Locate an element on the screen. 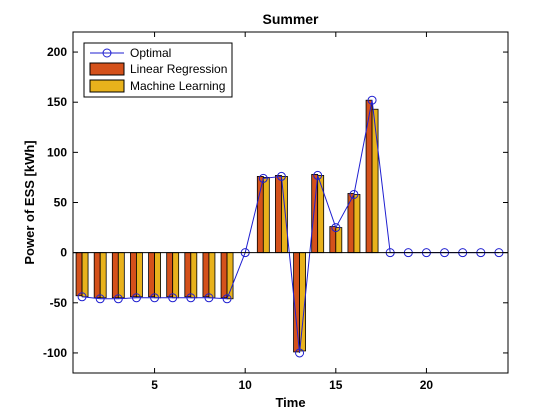 The width and height of the screenshot is (560, 420). legend-machine-learning-label: Machine Learning is located at coordinates (177, 86).